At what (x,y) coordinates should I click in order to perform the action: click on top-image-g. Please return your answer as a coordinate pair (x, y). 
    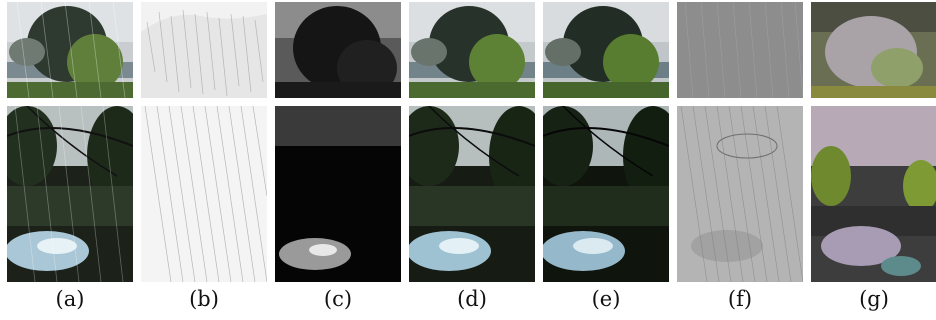
    Looking at the image, I should click on (873, 50).